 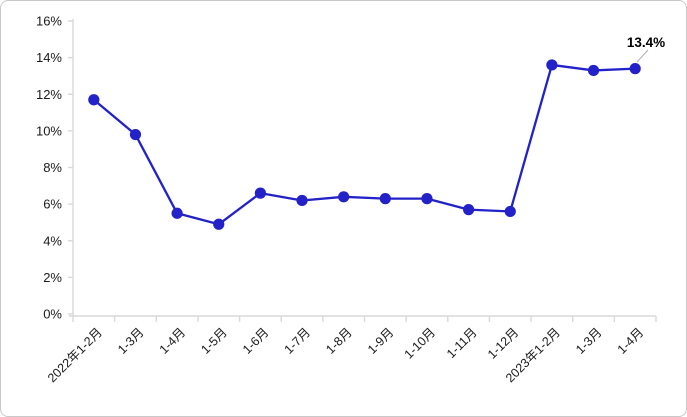 What do you see at coordinates (52, 240) in the screenshot?
I see `y-tick-label: 4%` at bounding box center [52, 240].